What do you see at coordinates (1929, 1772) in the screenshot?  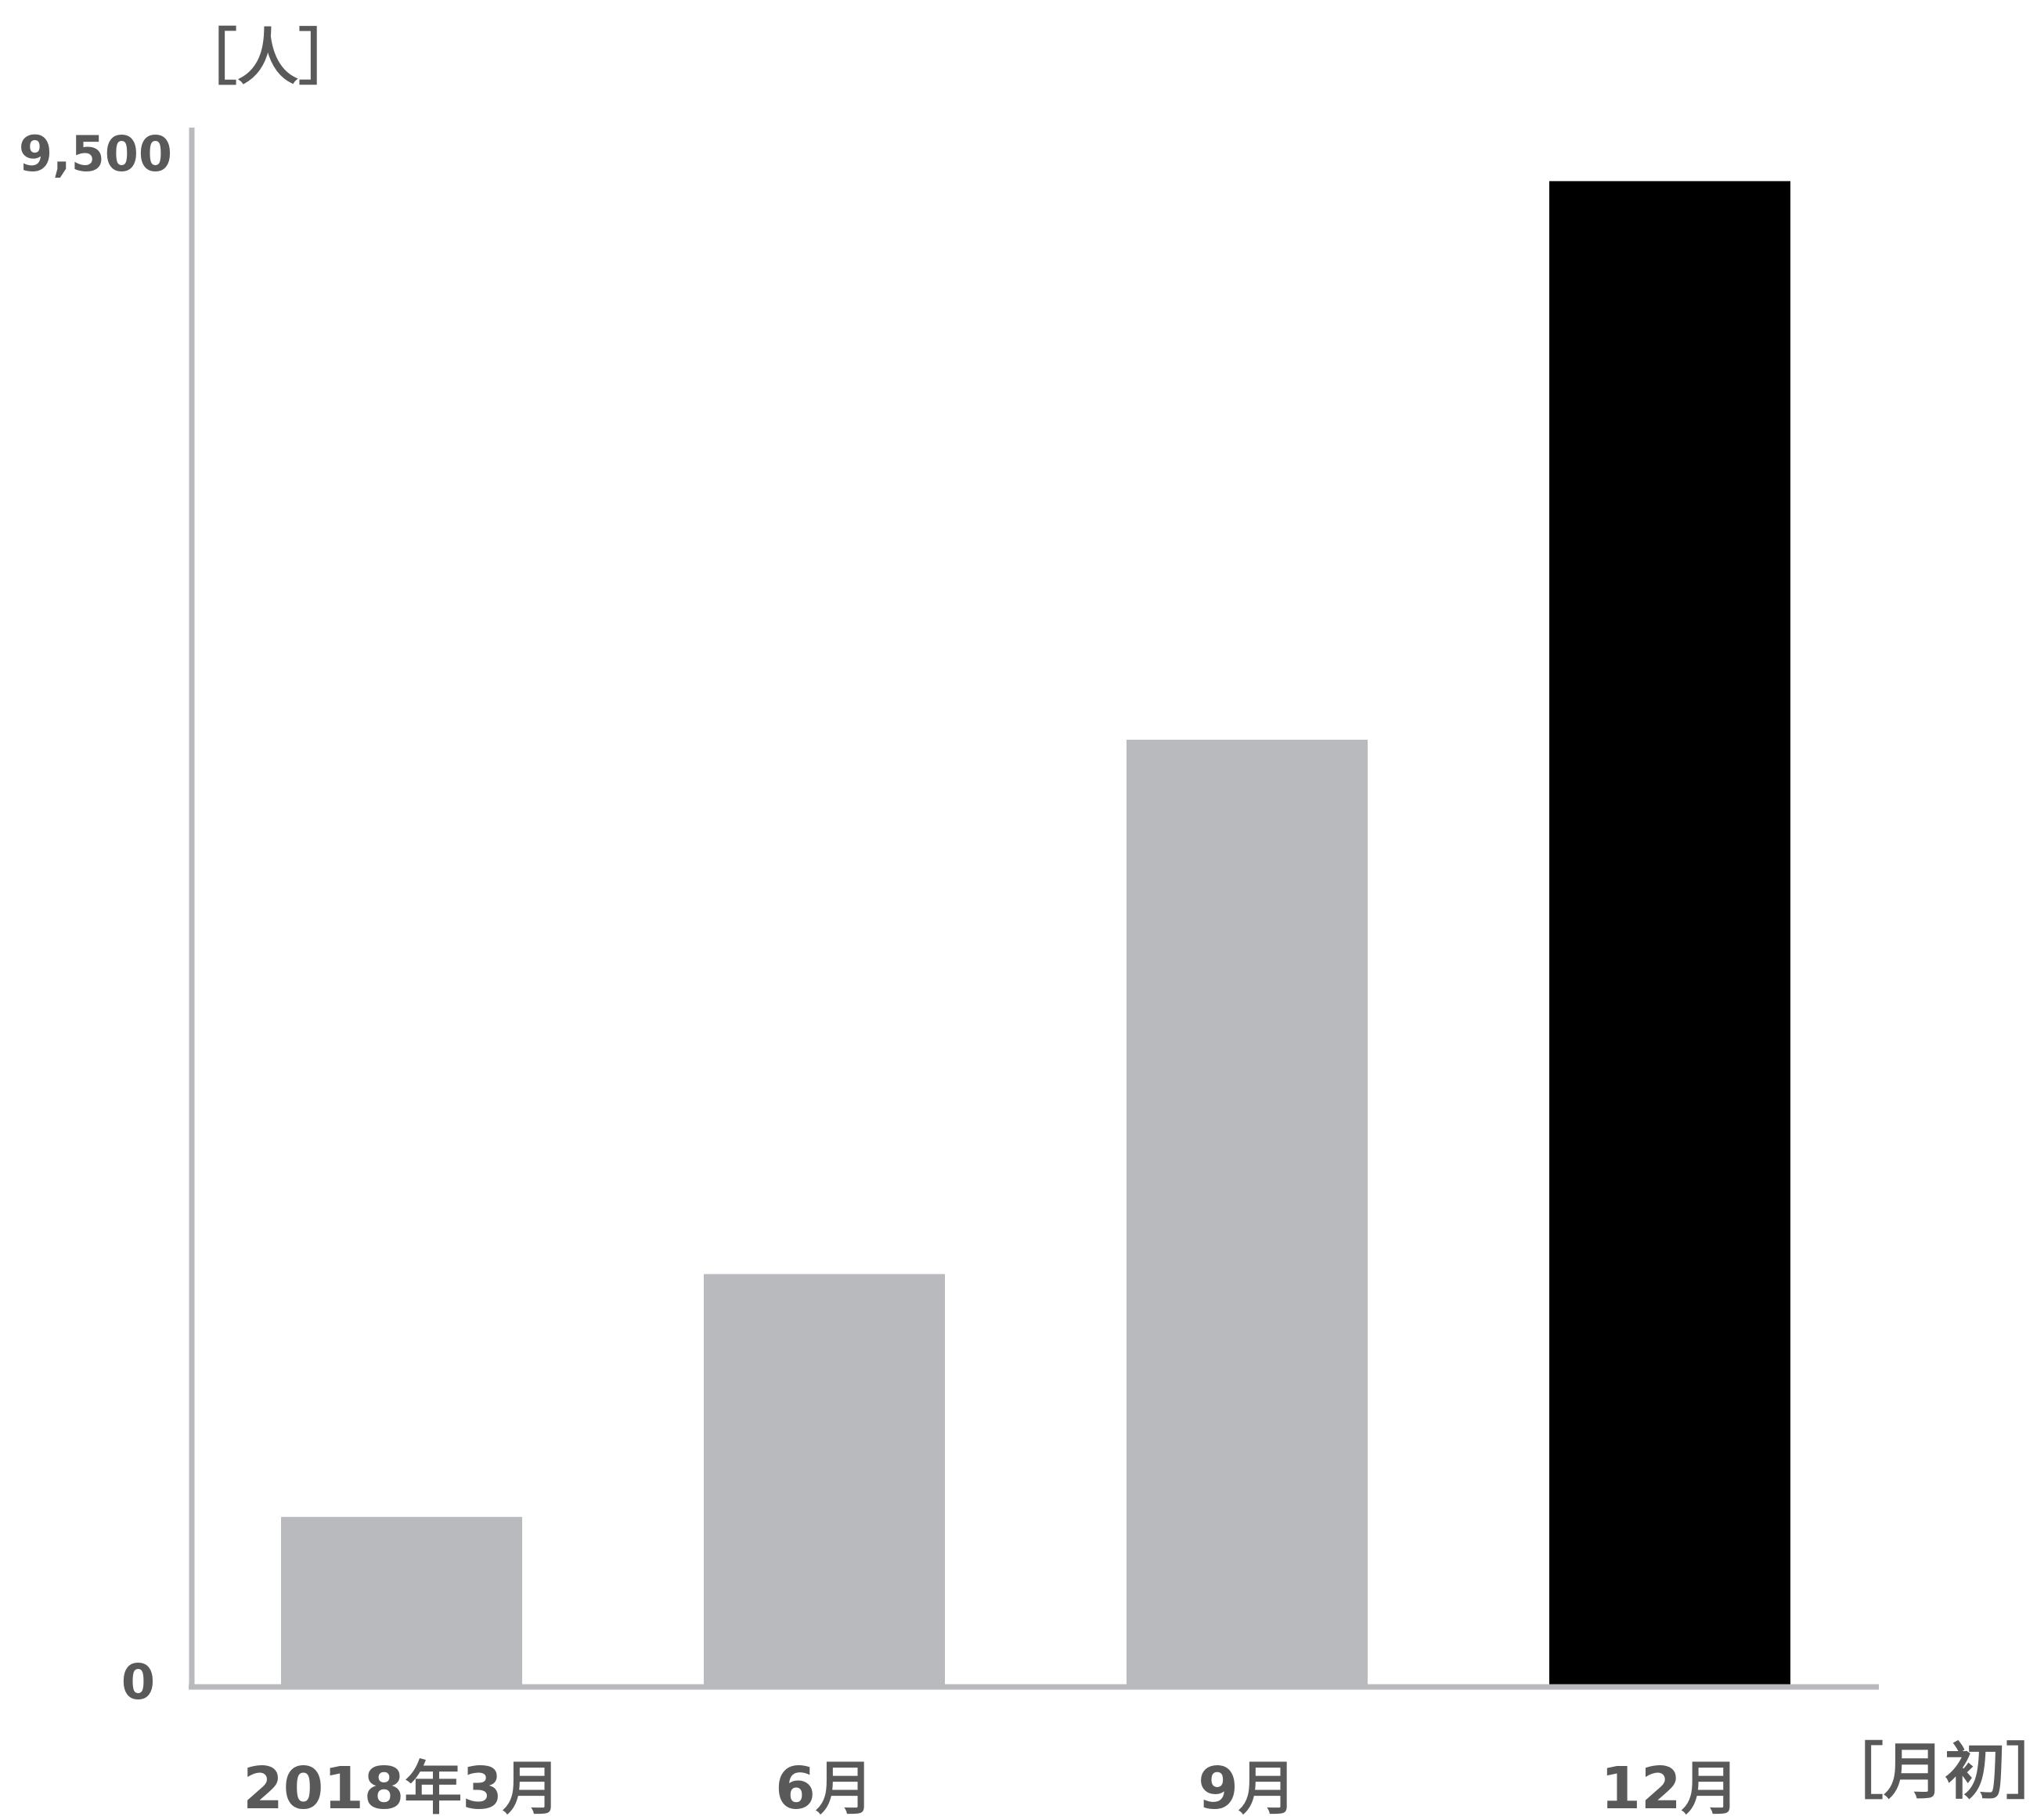 I see `x-unit-label: ［月初］` at bounding box center [1929, 1772].